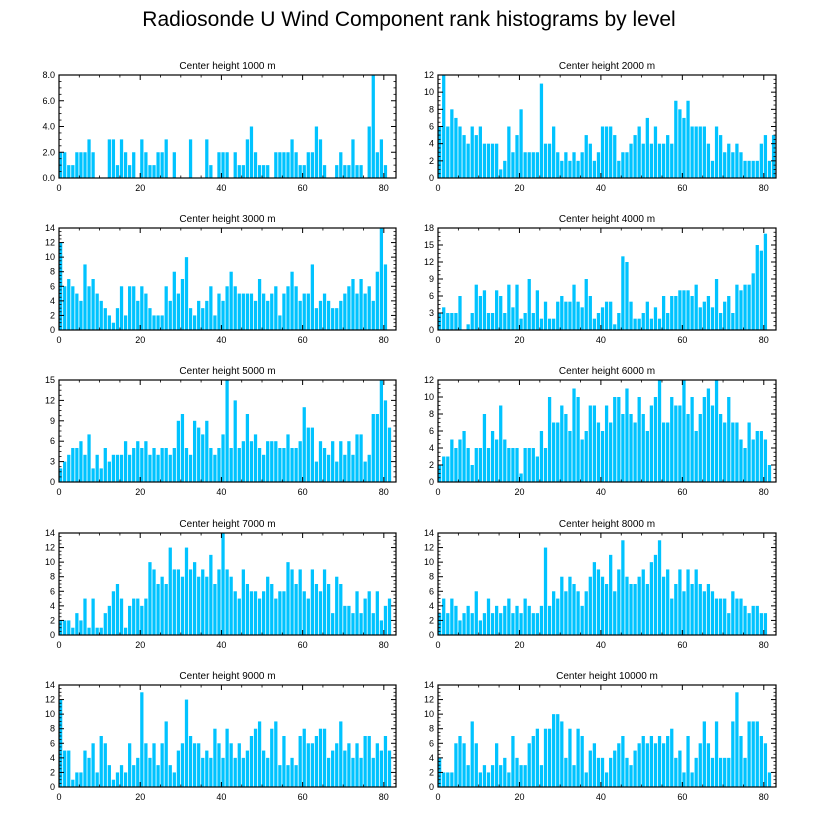 This screenshot has width=818, height=824. Describe the element at coordinates (519, 645) in the screenshot. I see `x-tick-label: 20` at that location.